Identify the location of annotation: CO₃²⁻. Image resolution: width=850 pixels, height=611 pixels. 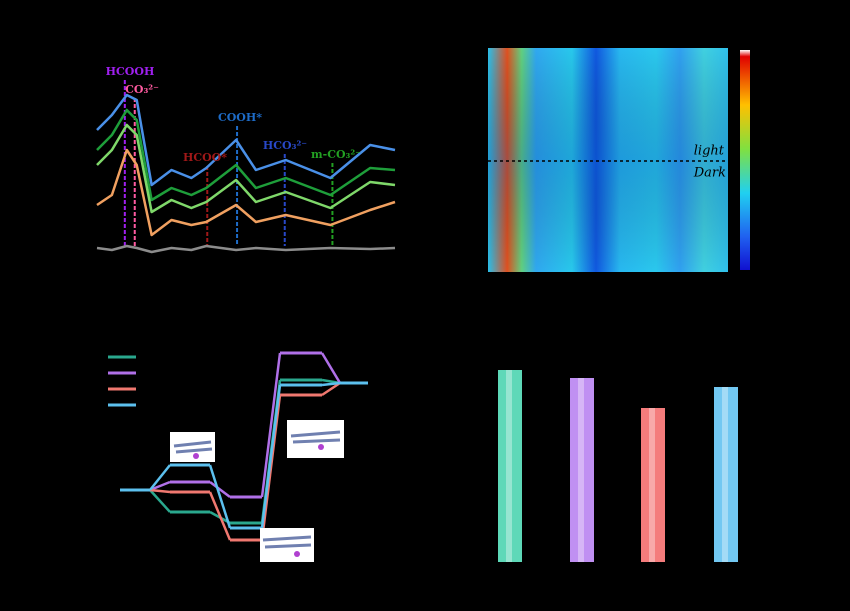
(142, 89).